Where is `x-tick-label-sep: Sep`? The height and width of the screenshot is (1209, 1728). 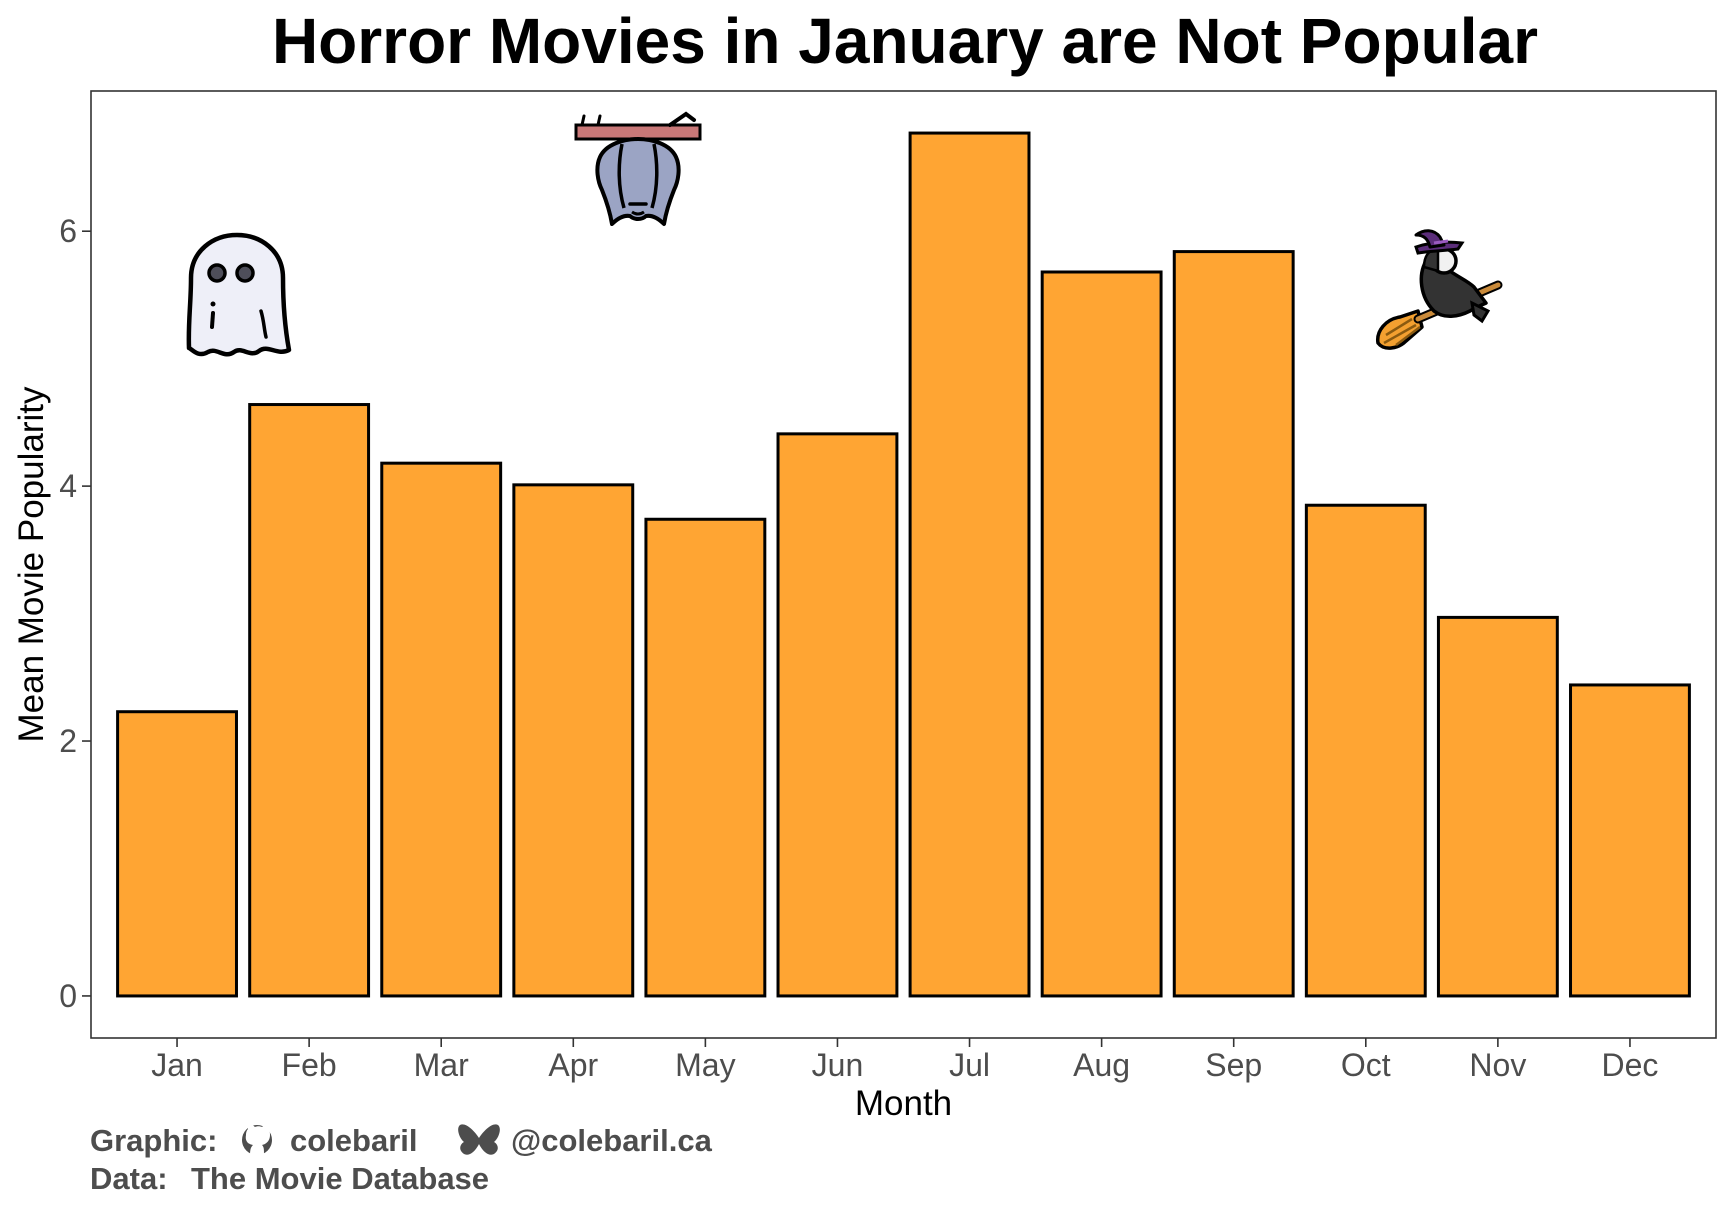 x-tick-label-sep: Sep is located at coordinates (1233, 1065).